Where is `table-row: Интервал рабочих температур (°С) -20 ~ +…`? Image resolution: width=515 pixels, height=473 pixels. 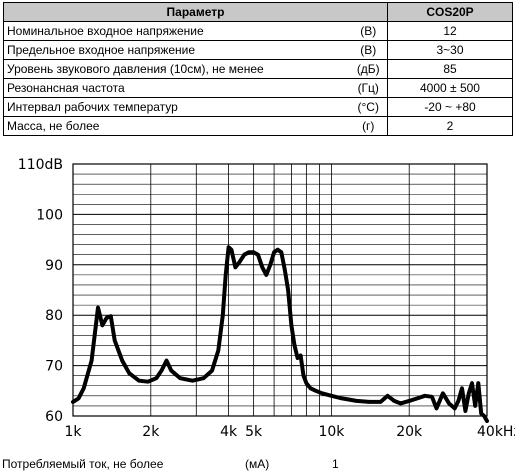
table-row: Интервал рабочих температур (°С) -20 ~ +… is located at coordinates (258, 107).